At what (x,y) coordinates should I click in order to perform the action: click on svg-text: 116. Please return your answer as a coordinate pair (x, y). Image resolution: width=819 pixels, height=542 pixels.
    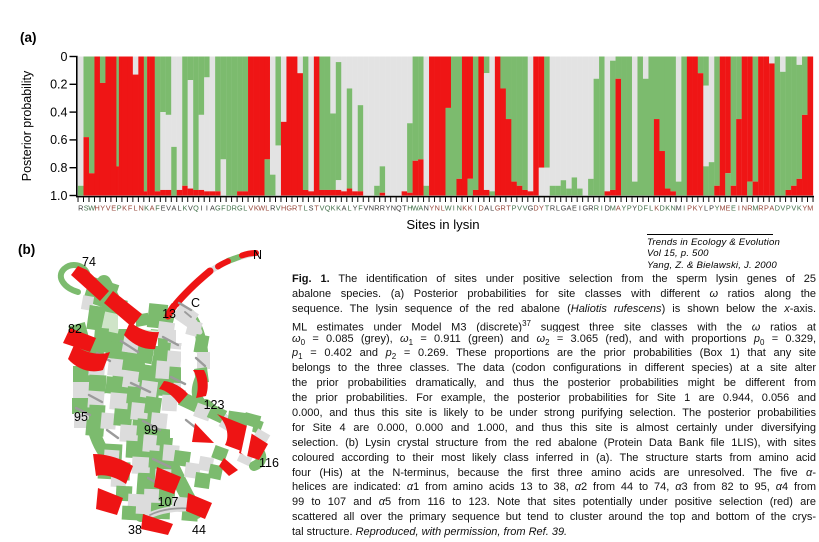
    Looking at the image, I should click on (269, 463).